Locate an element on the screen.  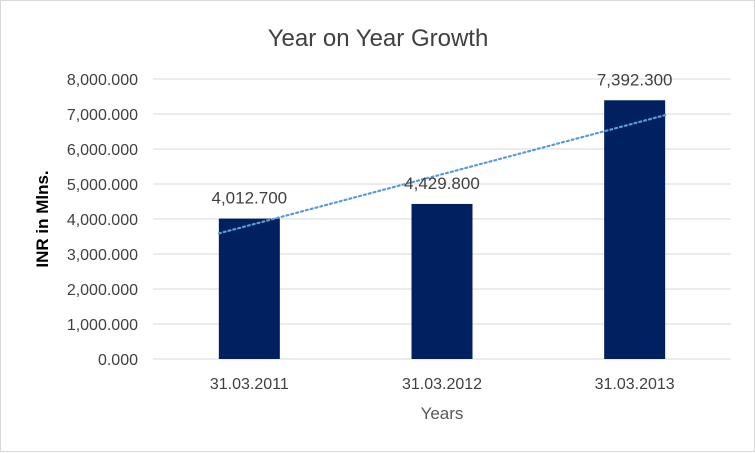
y-tick-label: 8,000.000 is located at coordinates (102, 80).